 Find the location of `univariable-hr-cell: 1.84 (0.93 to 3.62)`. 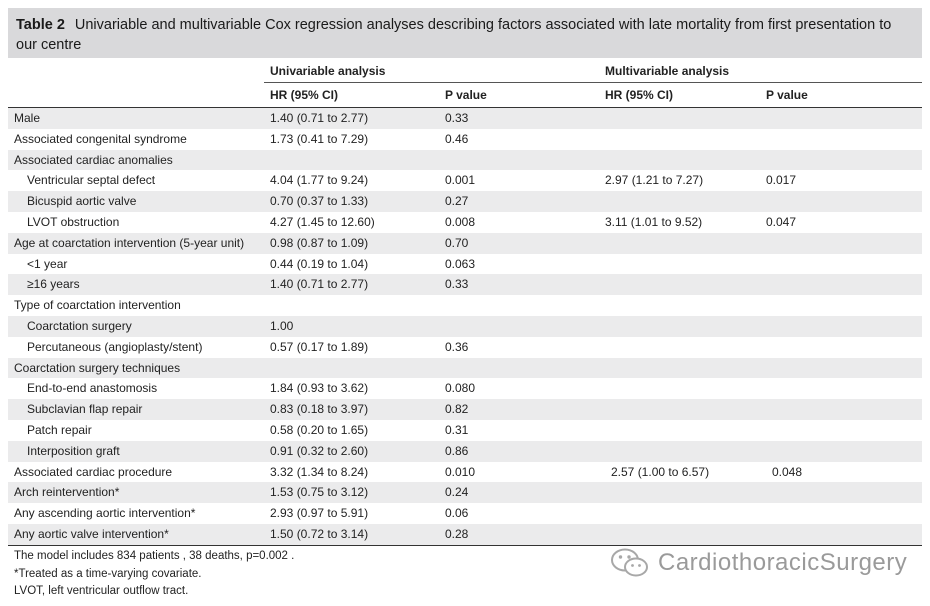

univariable-hr-cell: 1.84 (0.93 to 3.62) is located at coordinates (319, 388).